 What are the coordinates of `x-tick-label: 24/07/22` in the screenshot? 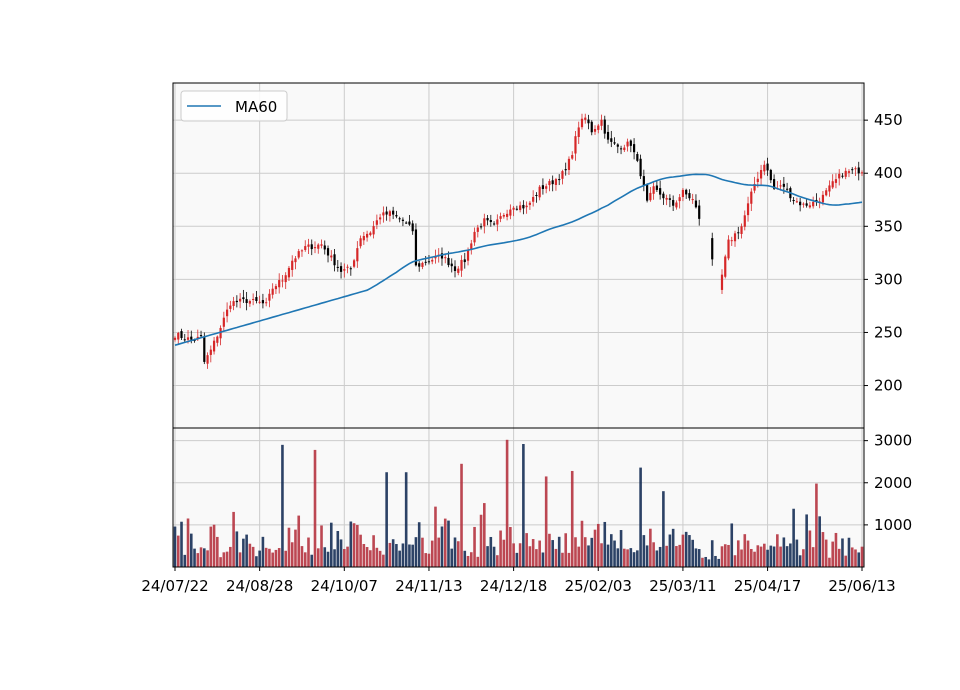 It's located at (174, 586).